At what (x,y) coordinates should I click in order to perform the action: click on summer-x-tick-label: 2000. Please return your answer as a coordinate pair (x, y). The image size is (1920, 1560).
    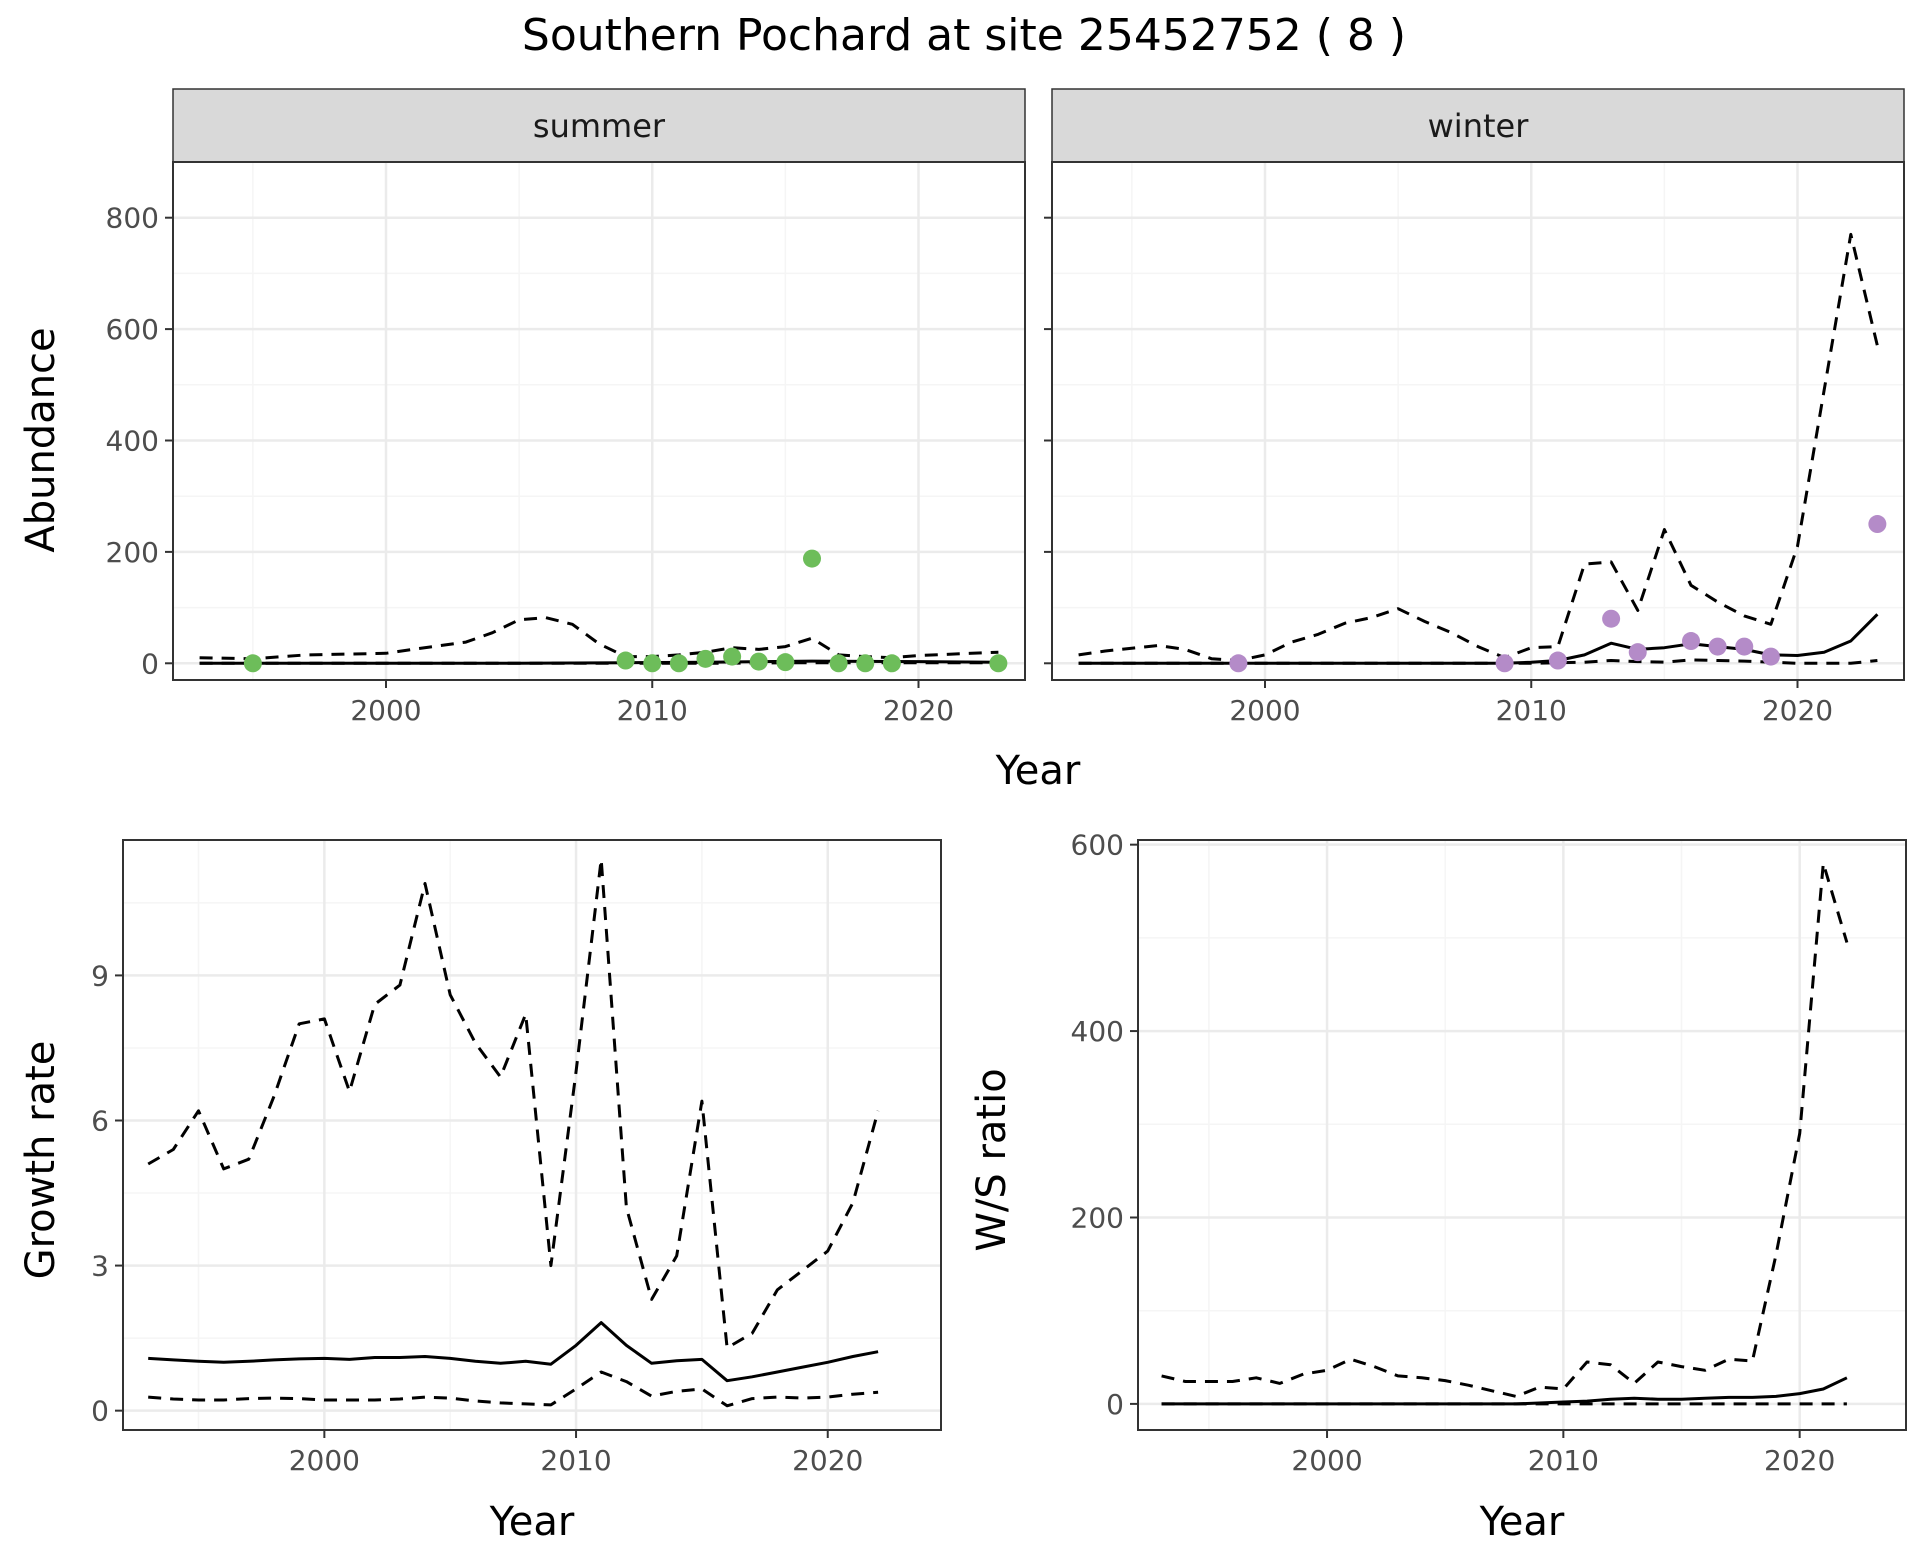
    Looking at the image, I should click on (385, 710).